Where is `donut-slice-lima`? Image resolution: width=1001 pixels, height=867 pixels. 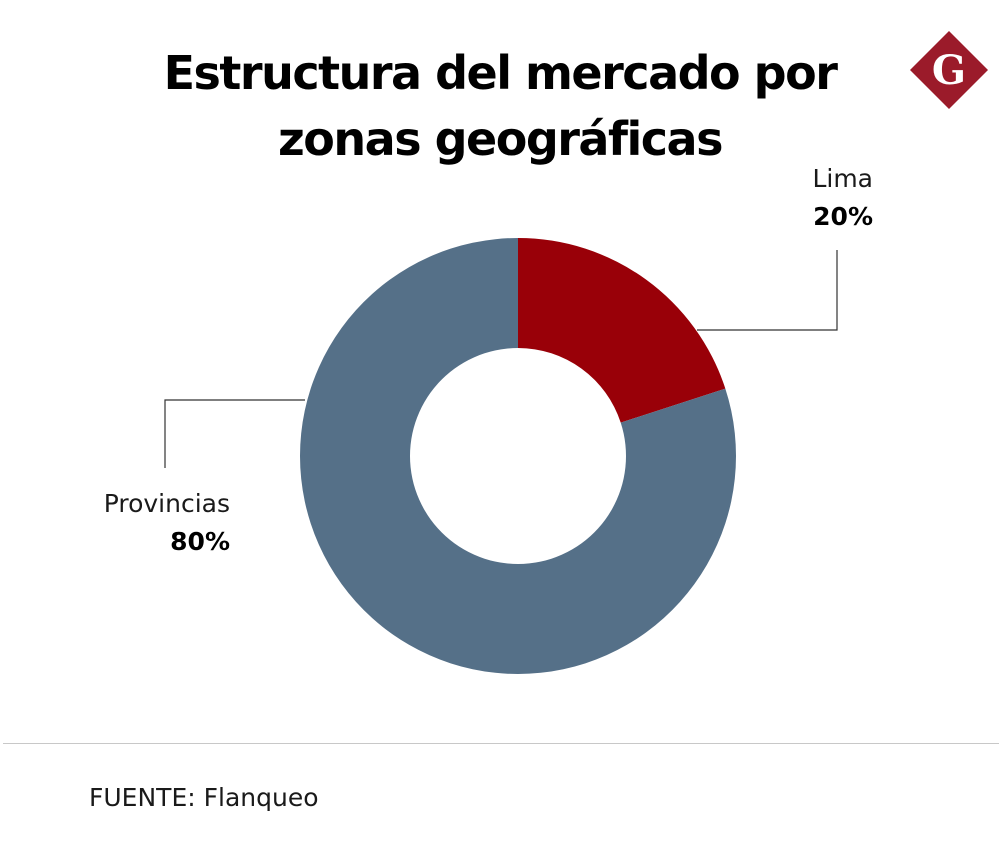 donut-slice-lima is located at coordinates (622, 330).